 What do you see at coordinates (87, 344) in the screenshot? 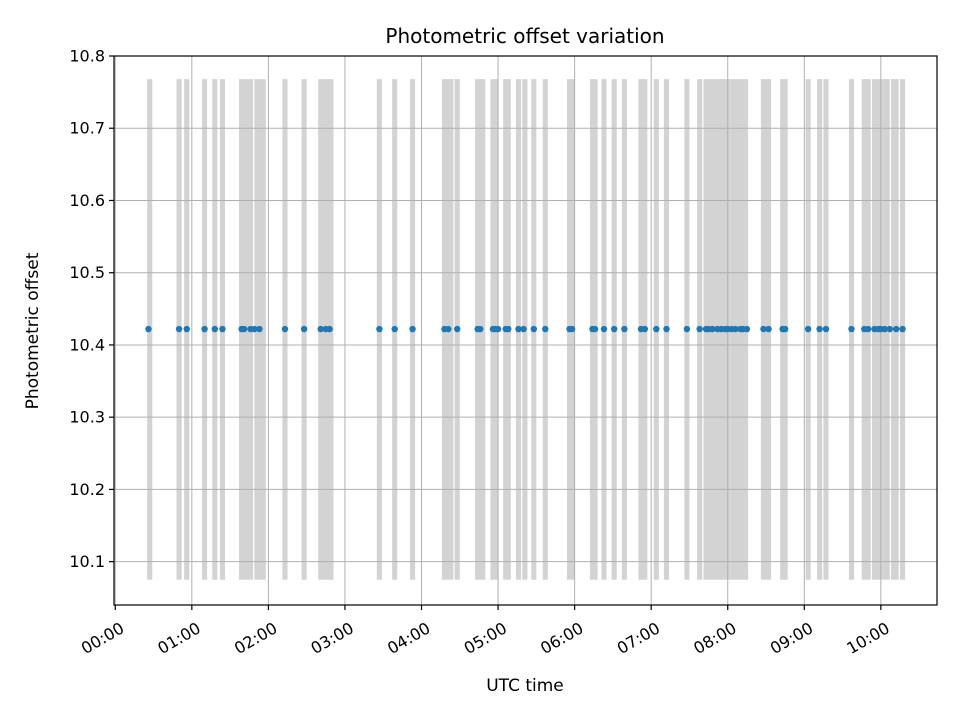
I see `y-tick-label-3: 10.4` at bounding box center [87, 344].